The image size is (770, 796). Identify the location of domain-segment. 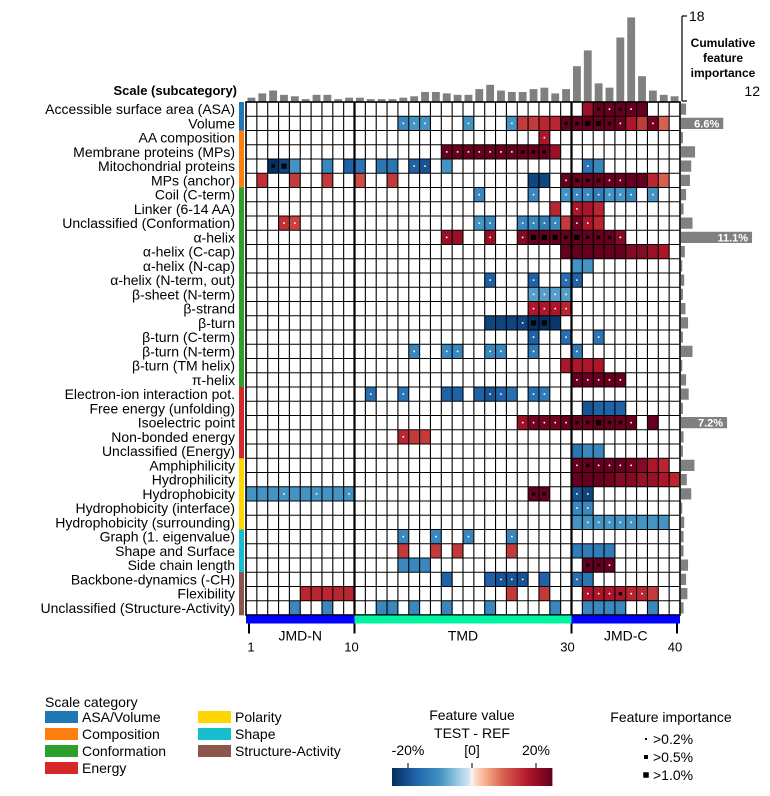
(463, 619).